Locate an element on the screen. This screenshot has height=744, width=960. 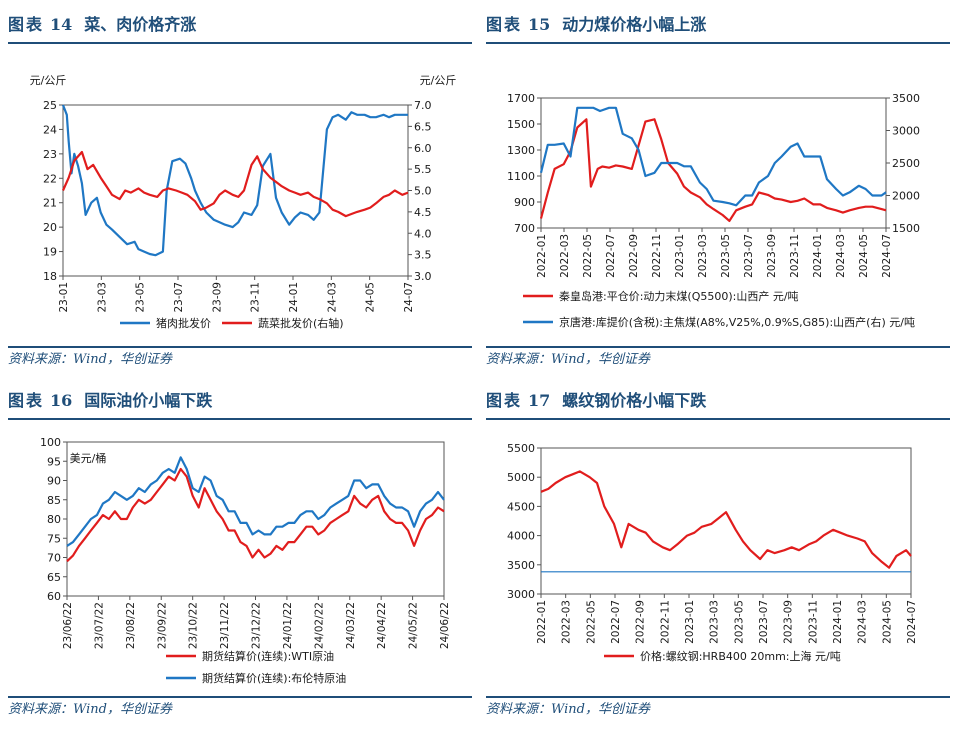
figure-14-title: 图表 14 菜、肉价格齐涨 is located at coordinates (240, 26).